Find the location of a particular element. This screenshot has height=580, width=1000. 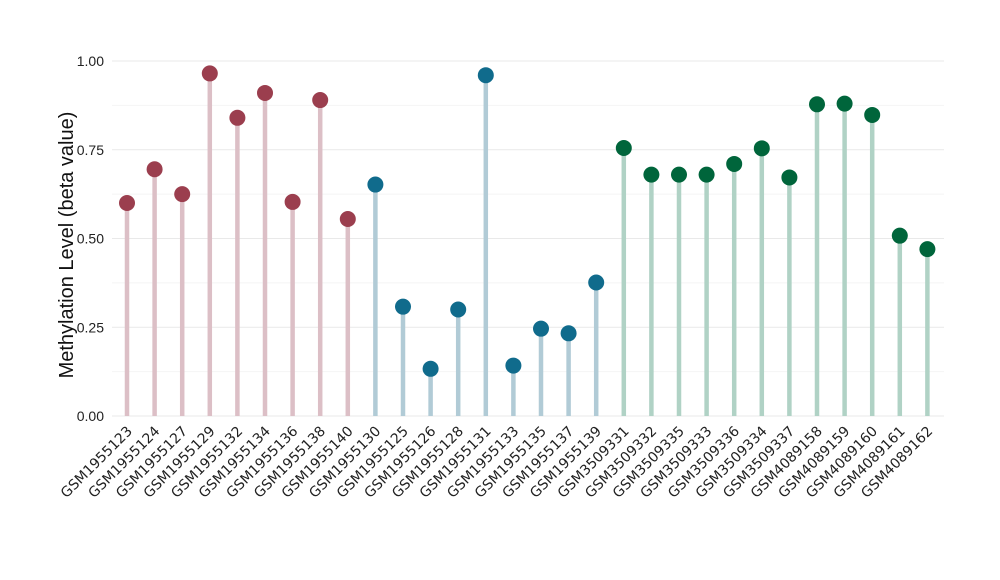

y-axis-title: Methylation Level (beta value) is located at coordinates (67, 245).